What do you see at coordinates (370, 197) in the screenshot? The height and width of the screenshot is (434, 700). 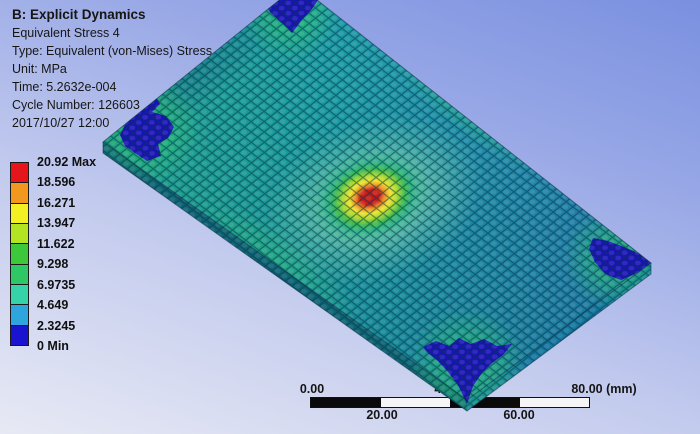 I see `max-stress-hotspot` at bounding box center [370, 197].